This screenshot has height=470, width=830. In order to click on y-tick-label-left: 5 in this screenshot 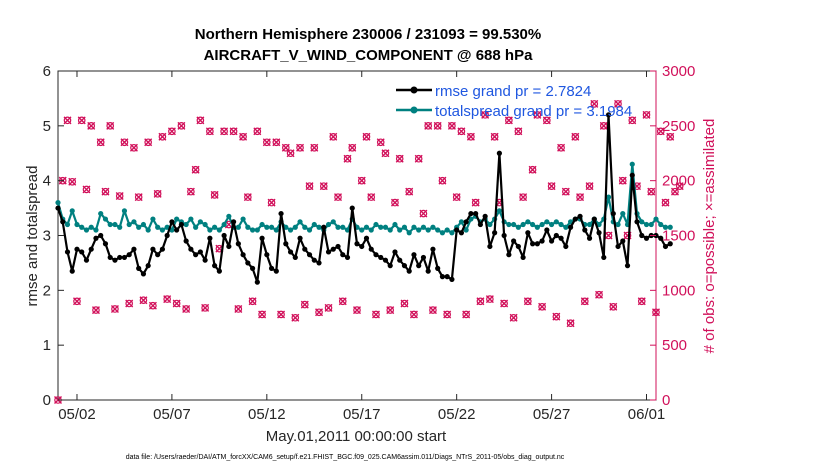, I will do `click(47, 126)`.